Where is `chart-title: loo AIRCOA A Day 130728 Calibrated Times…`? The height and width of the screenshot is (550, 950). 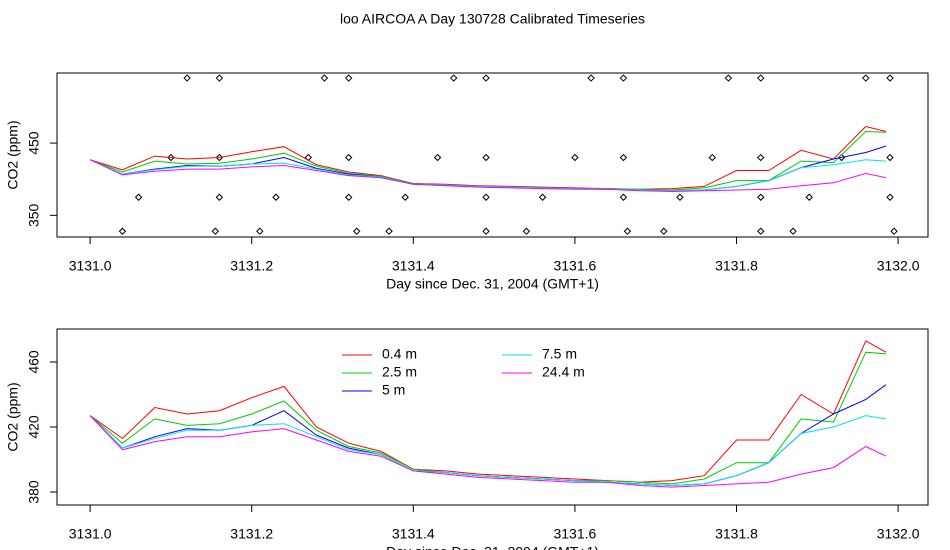
chart-title: loo AIRCOA A Day 130728 Calibrated Times… is located at coordinates (492, 19).